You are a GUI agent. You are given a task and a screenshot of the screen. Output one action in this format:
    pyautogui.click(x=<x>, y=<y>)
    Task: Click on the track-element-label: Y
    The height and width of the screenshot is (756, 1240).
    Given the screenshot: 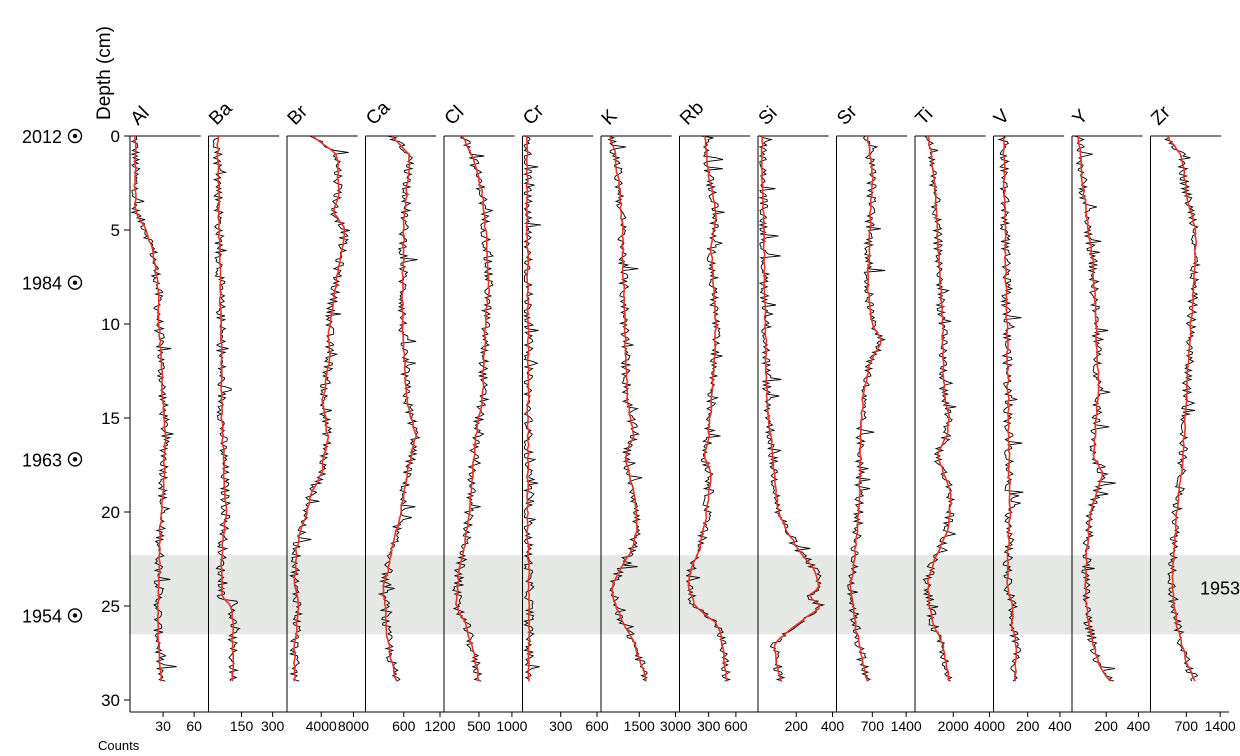 What is the action you would take?
    pyautogui.click(x=1081, y=117)
    